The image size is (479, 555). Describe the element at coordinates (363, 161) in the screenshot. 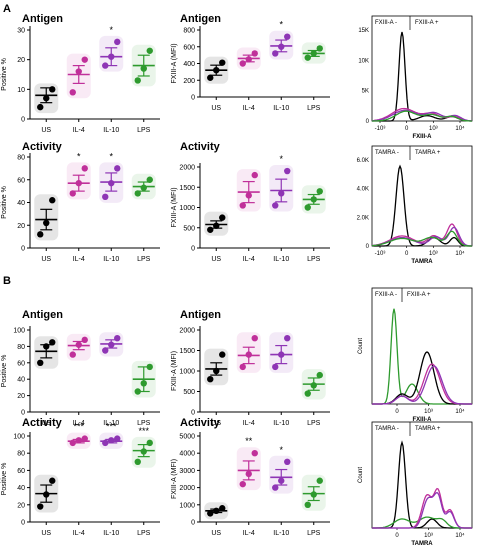

I see `y-tick-label: 6.0K` at that location.